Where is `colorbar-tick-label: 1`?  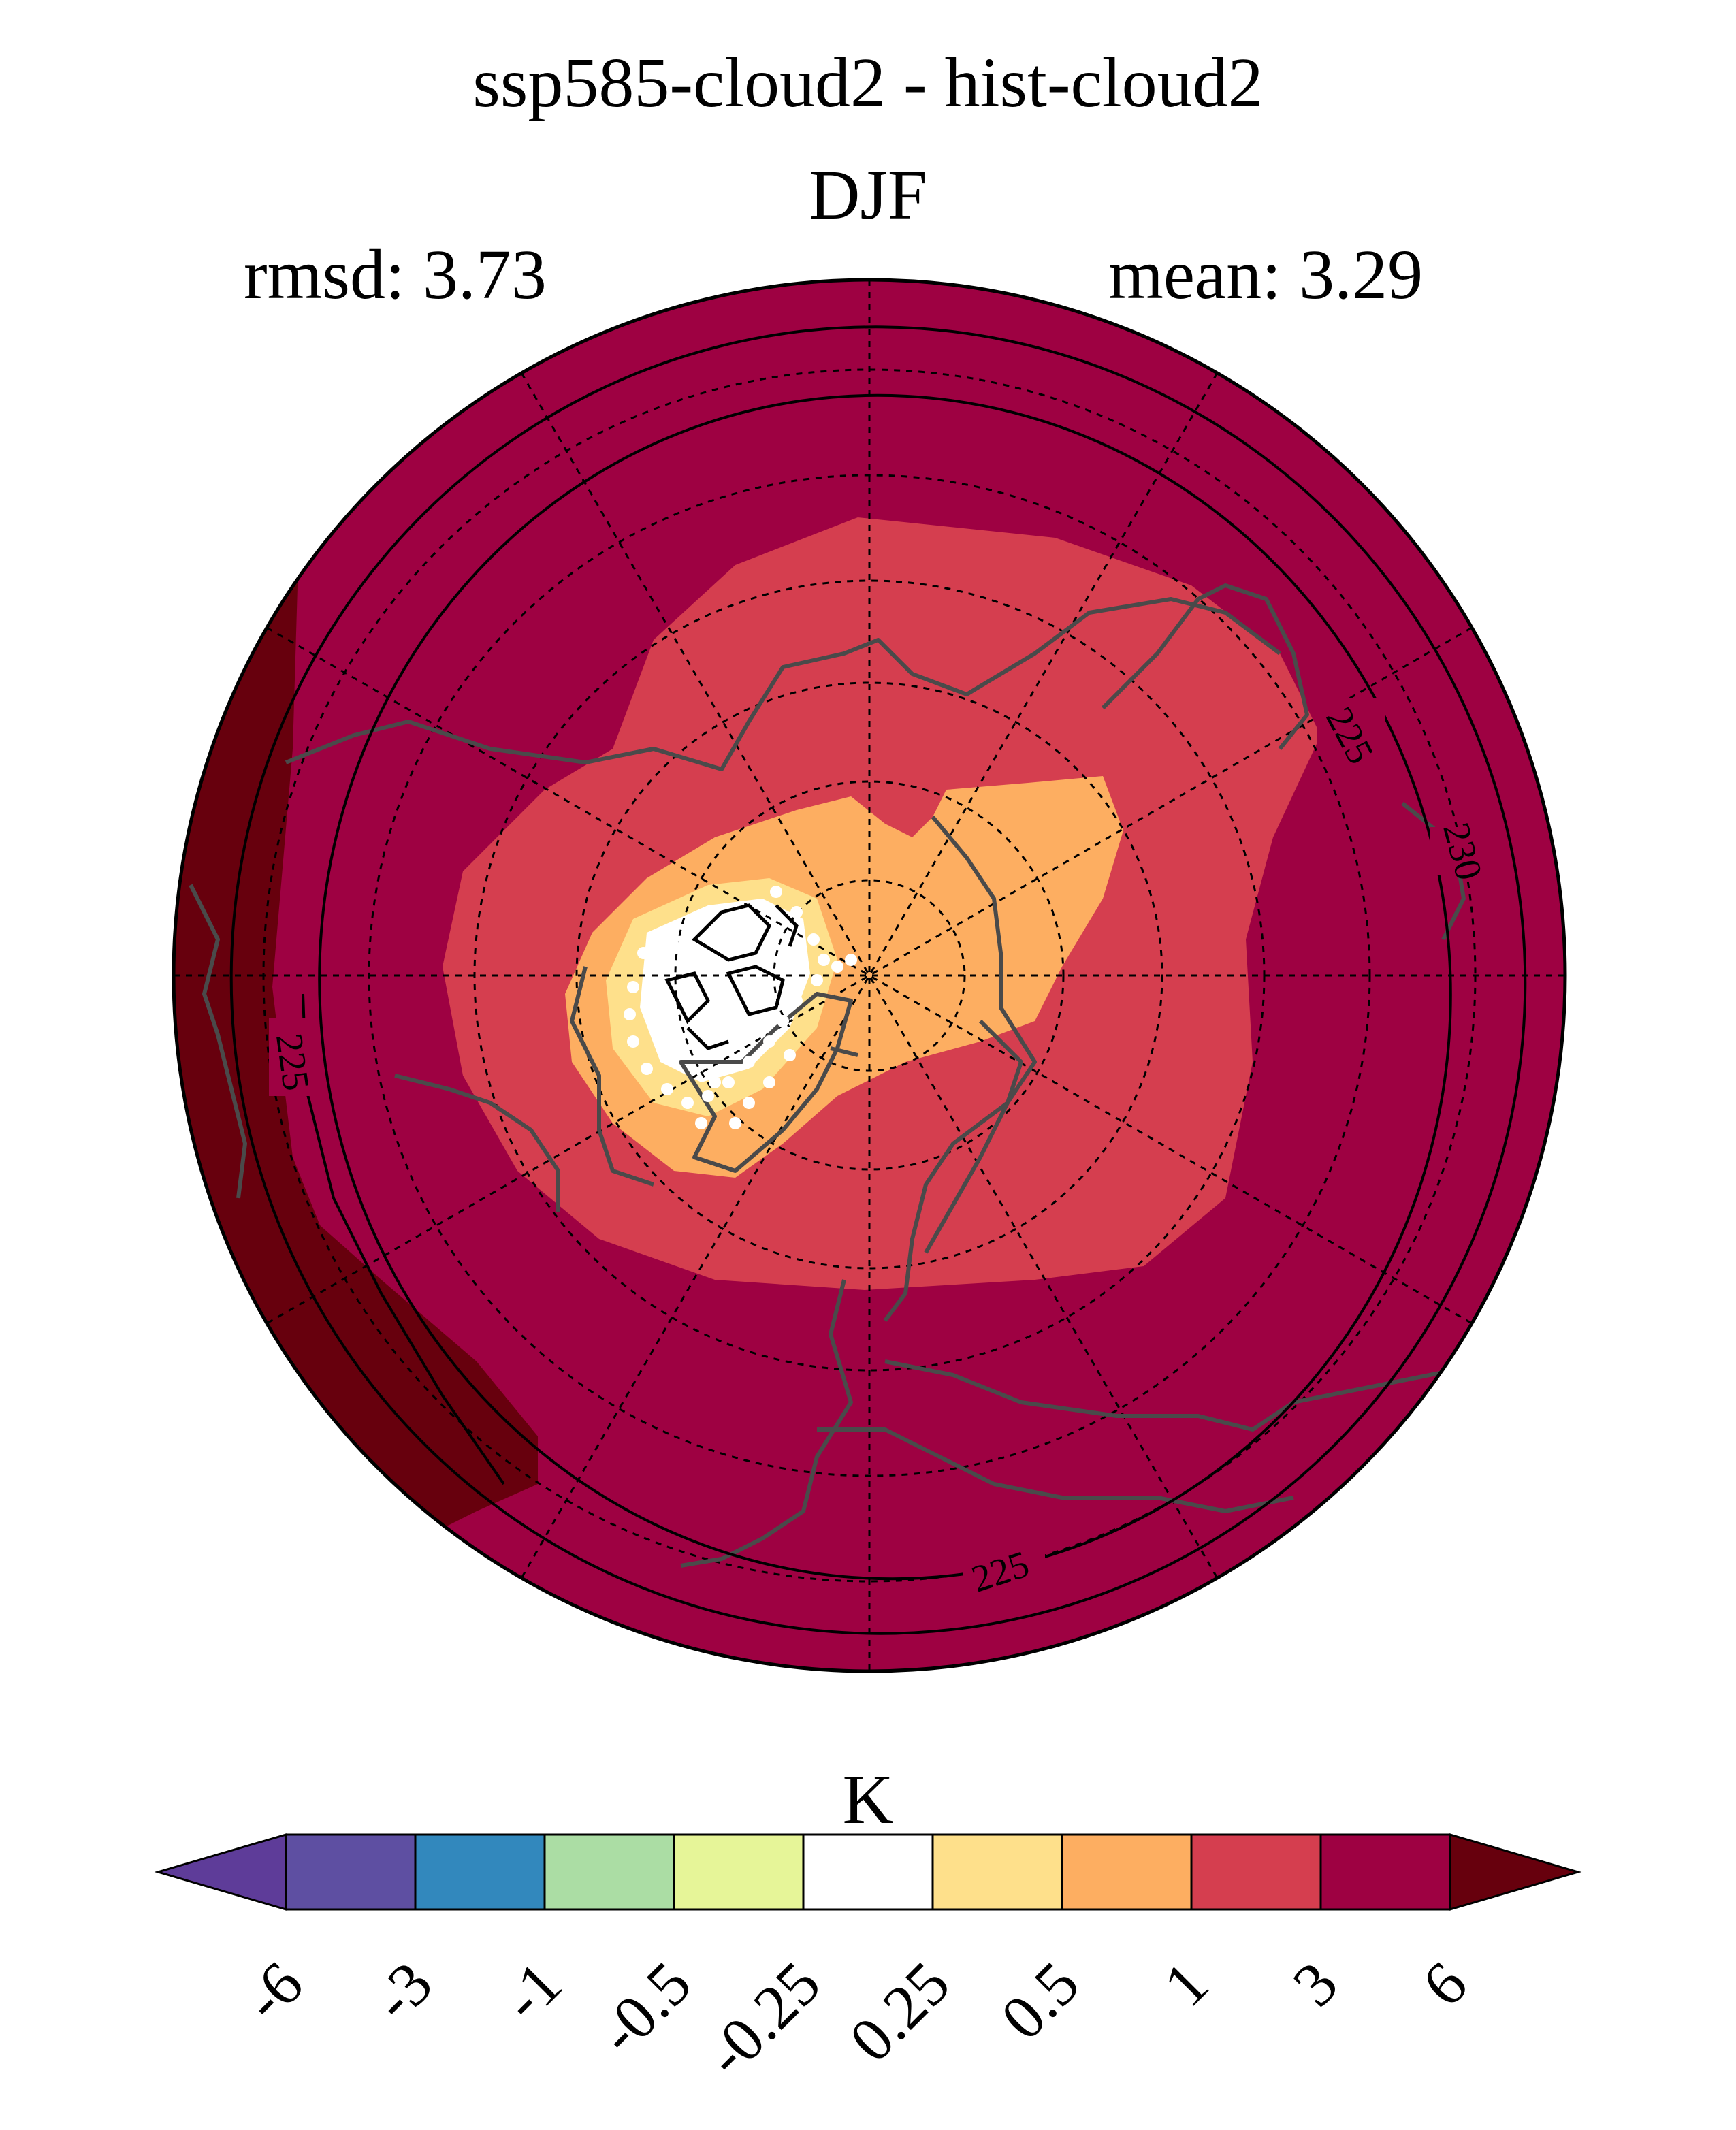 colorbar-tick-label: 1 is located at coordinates (1185, 1984).